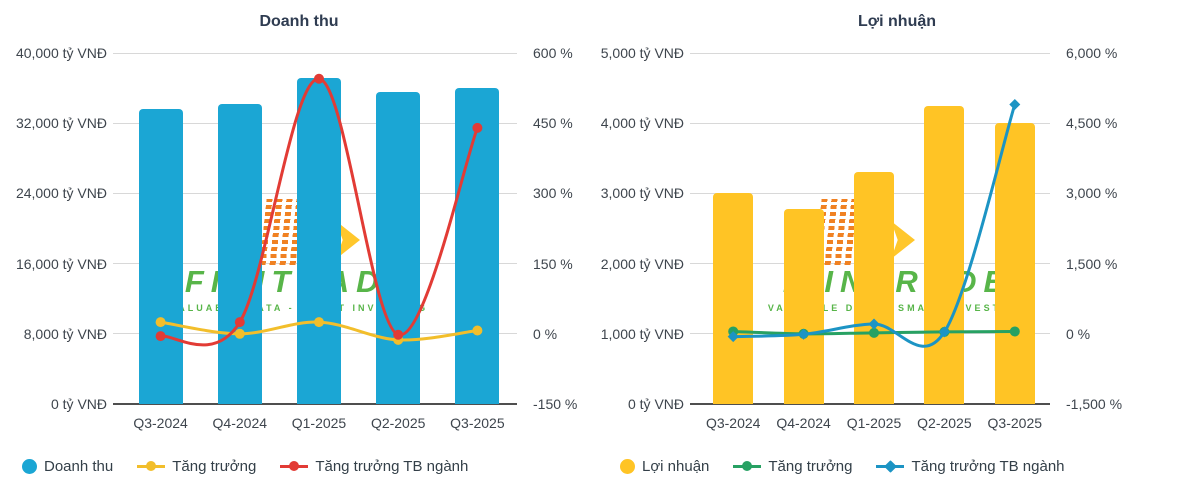 This screenshot has width=1196, height=489. I want to click on right-axis-tick-label: 300 %, so click(553, 193).